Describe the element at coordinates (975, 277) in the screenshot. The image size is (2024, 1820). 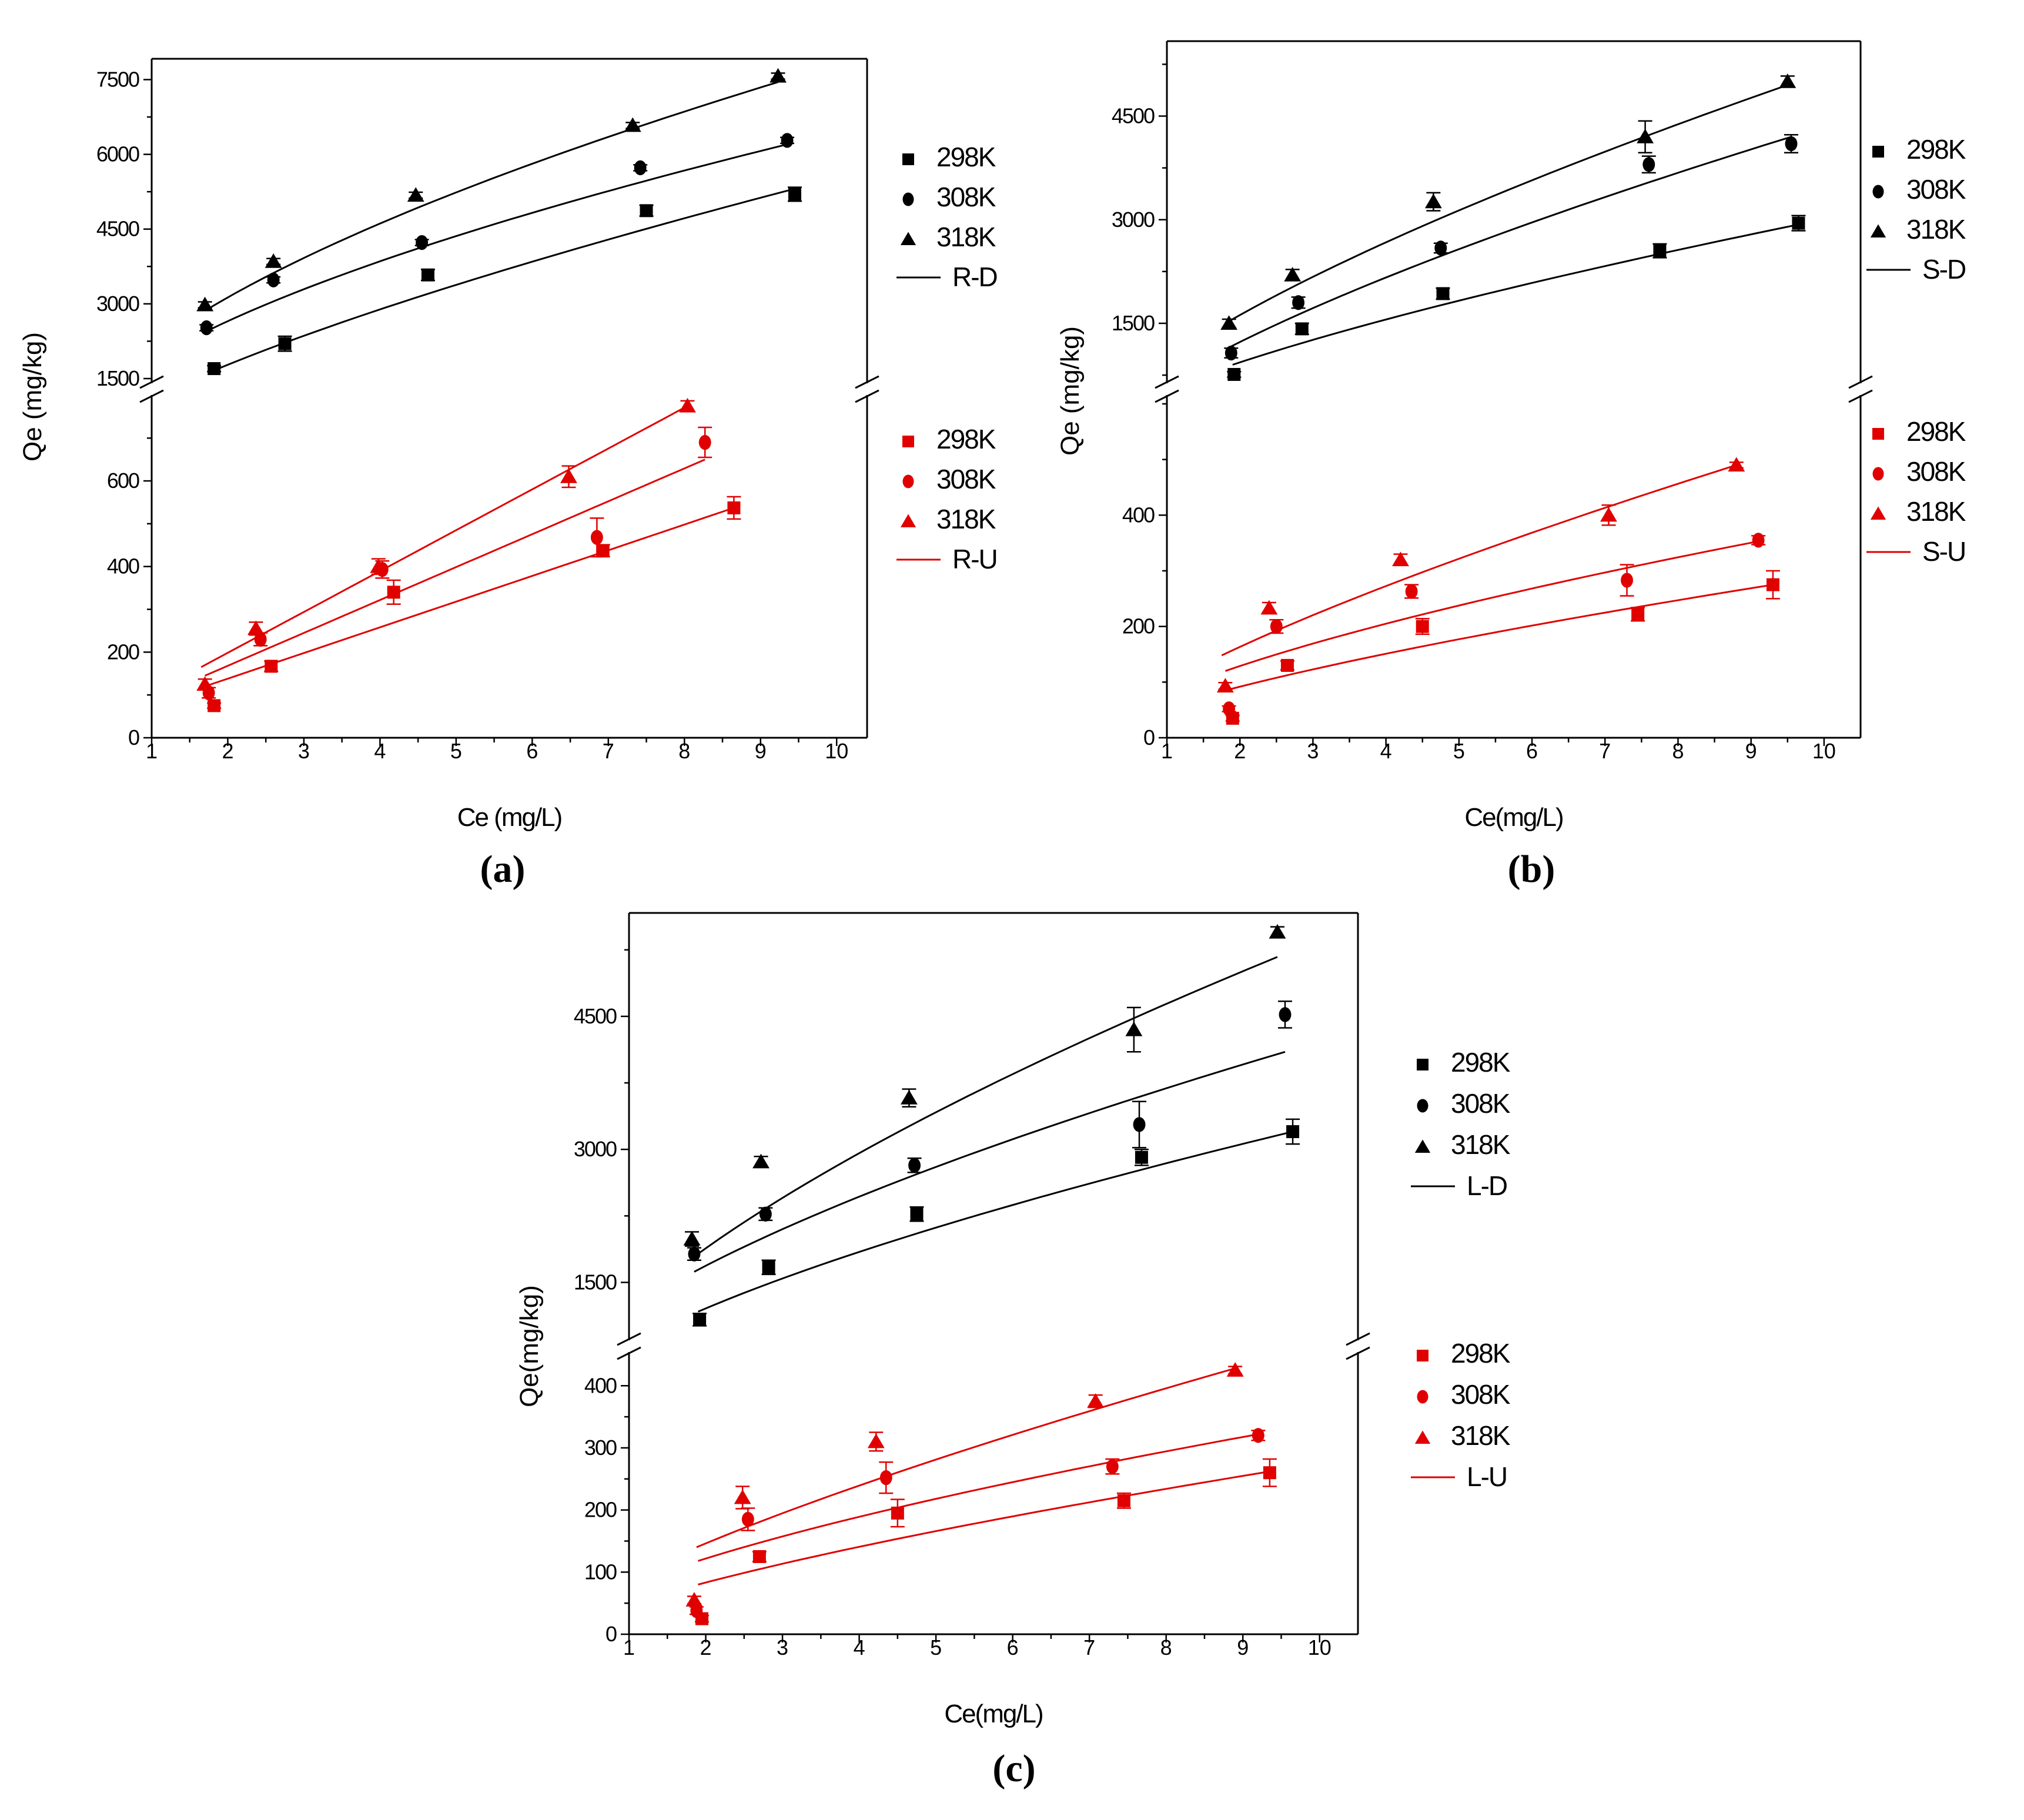
I see `legend-fit-label: R-D` at that location.